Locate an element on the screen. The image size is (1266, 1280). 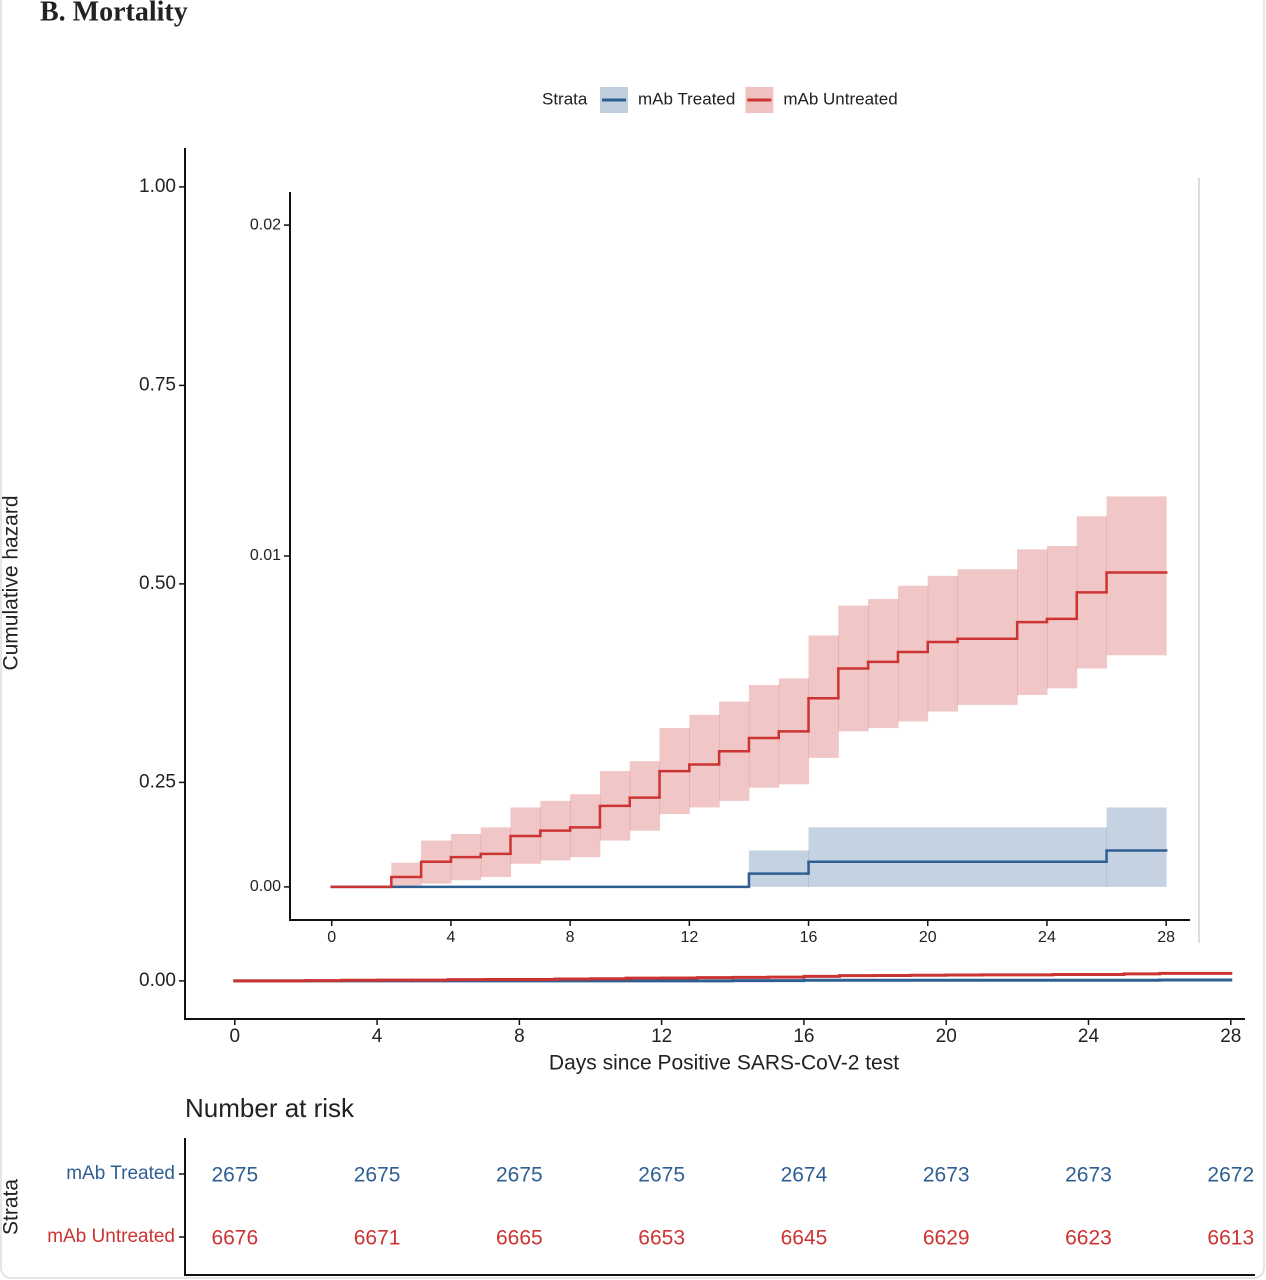
risk-value: 2672 is located at coordinates (1230, 1175).